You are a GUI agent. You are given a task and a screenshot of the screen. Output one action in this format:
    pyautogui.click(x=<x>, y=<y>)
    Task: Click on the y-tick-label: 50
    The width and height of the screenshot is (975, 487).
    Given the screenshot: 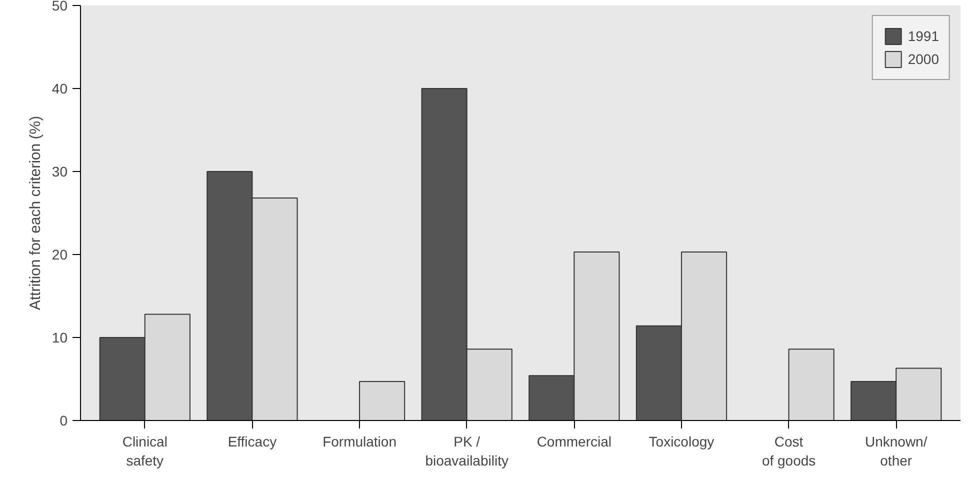 What is the action you would take?
    pyautogui.click(x=60, y=7)
    